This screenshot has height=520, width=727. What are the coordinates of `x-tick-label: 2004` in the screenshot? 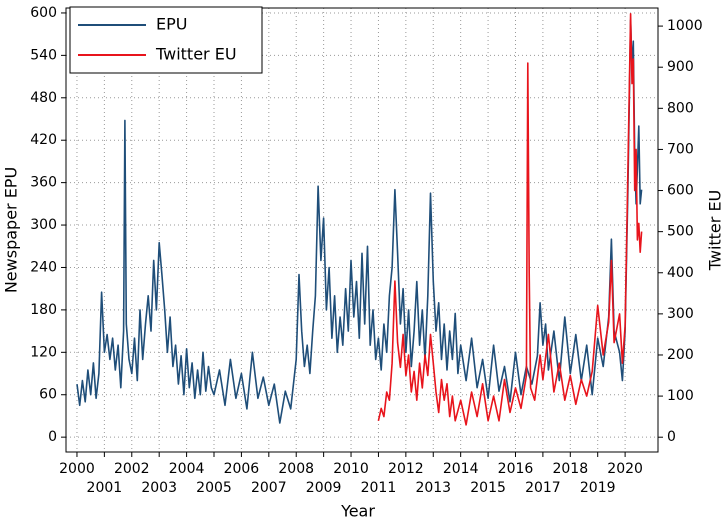 It's located at (187, 469).